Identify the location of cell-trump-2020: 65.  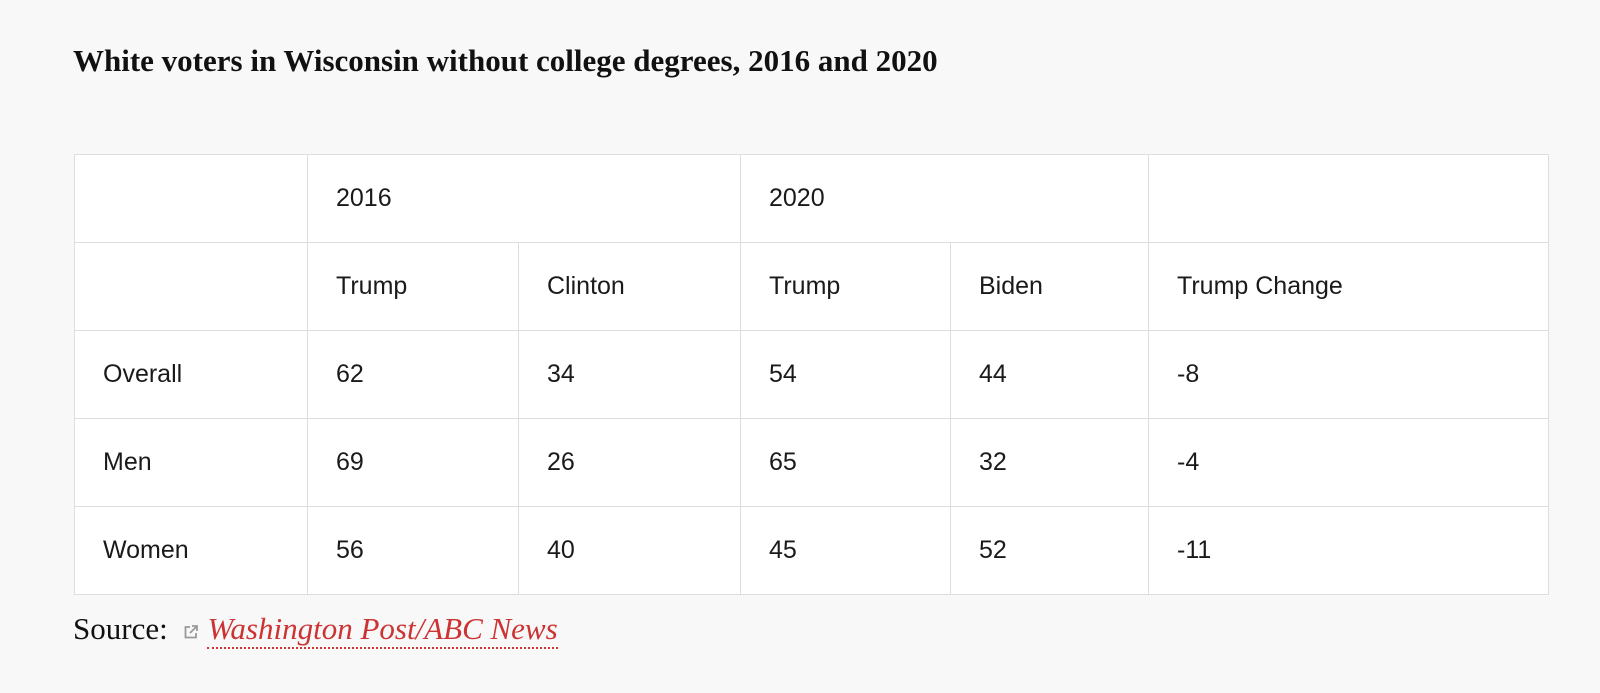
(845, 462).